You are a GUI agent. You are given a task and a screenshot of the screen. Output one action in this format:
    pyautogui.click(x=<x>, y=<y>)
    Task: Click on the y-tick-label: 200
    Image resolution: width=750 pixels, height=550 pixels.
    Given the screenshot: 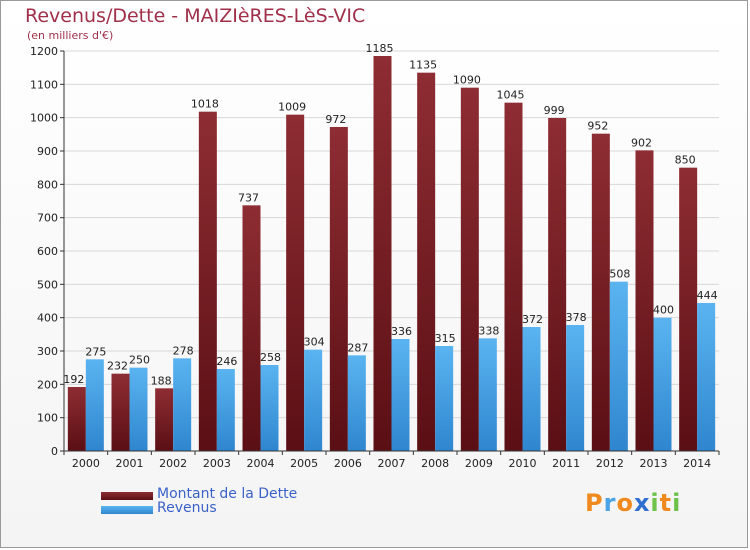 What is the action you would take?
    pyautogui.click(x=47, y=384)
    